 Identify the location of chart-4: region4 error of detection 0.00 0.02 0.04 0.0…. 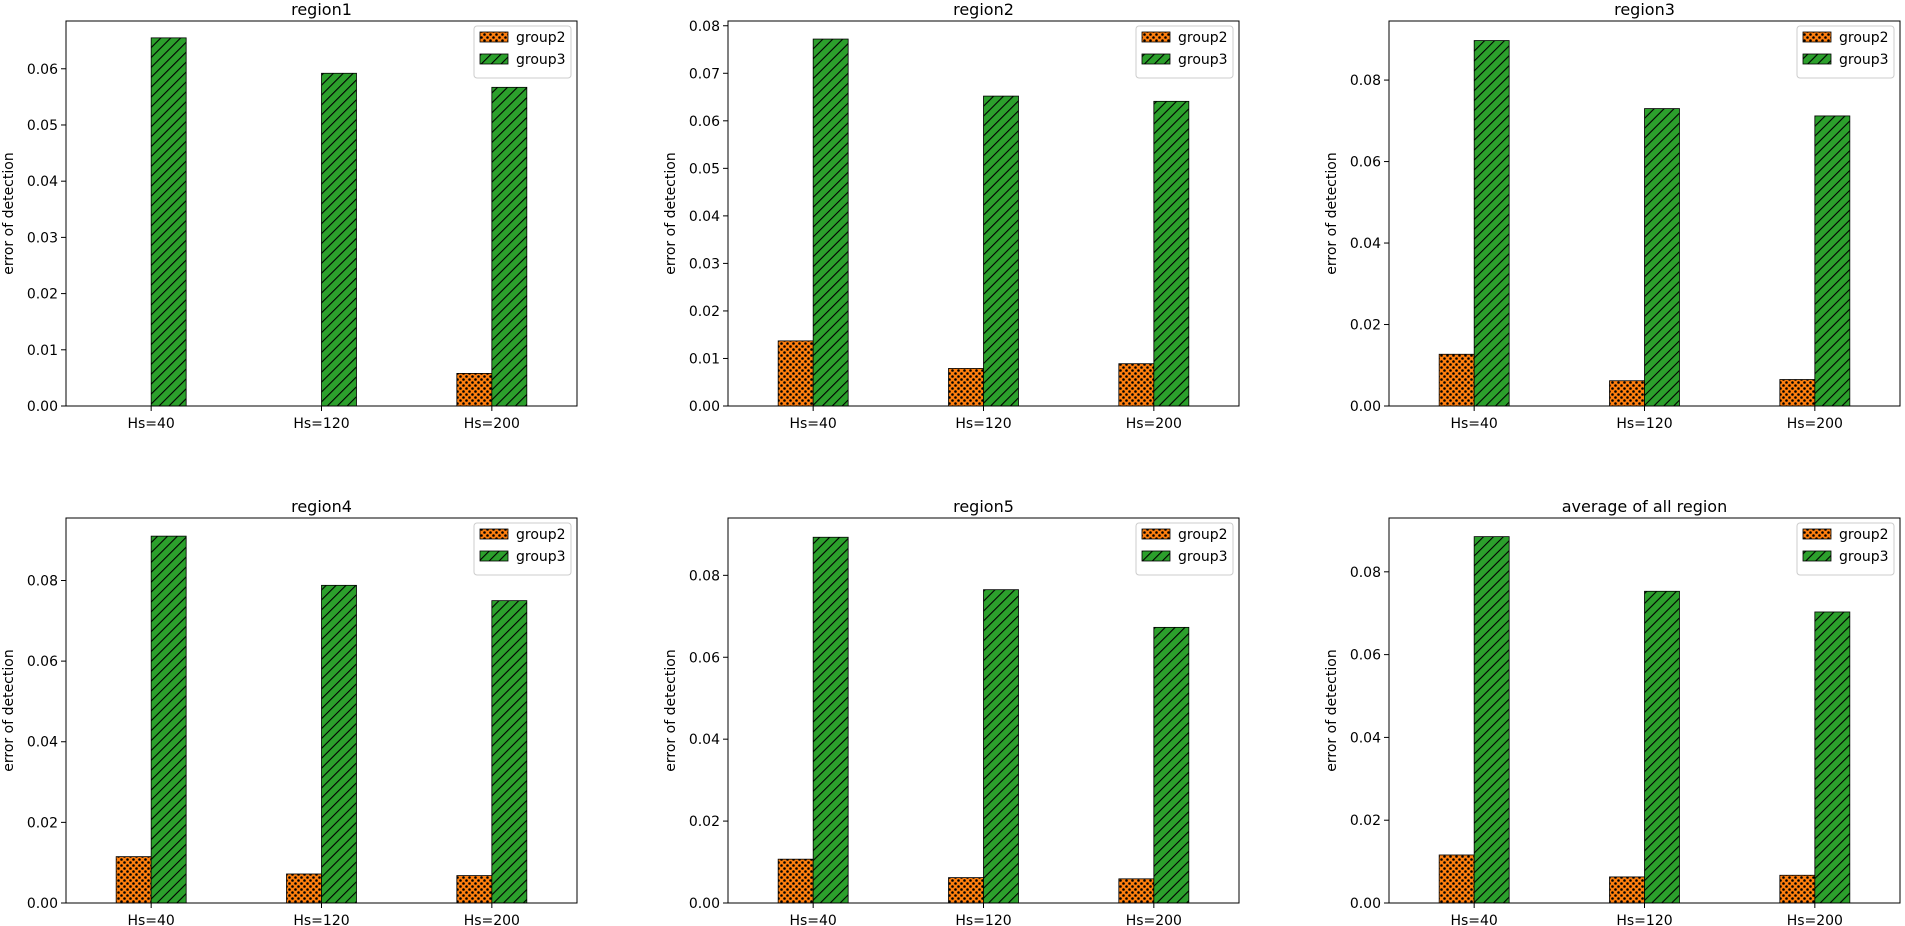
(289, 711).